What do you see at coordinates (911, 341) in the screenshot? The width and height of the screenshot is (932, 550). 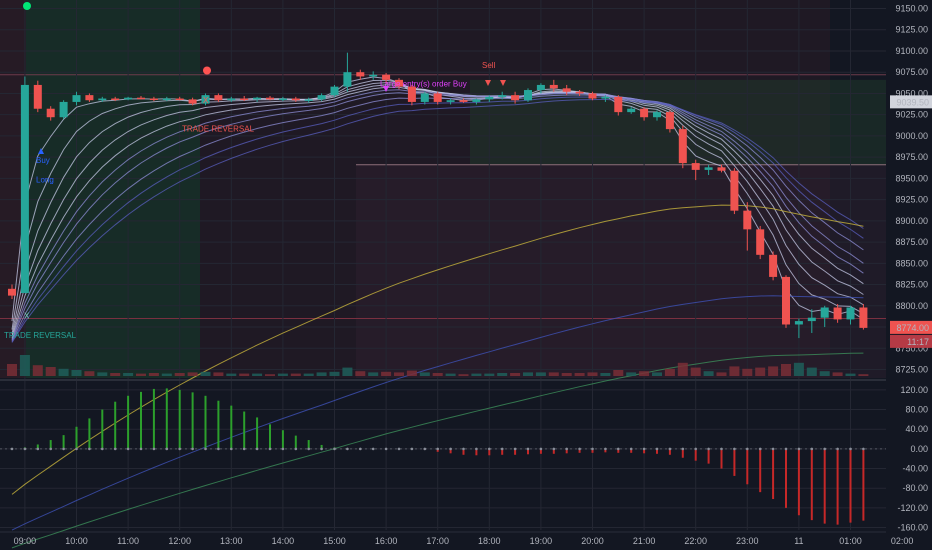 I see `countdown-badge` at bounding box center [911, 341].